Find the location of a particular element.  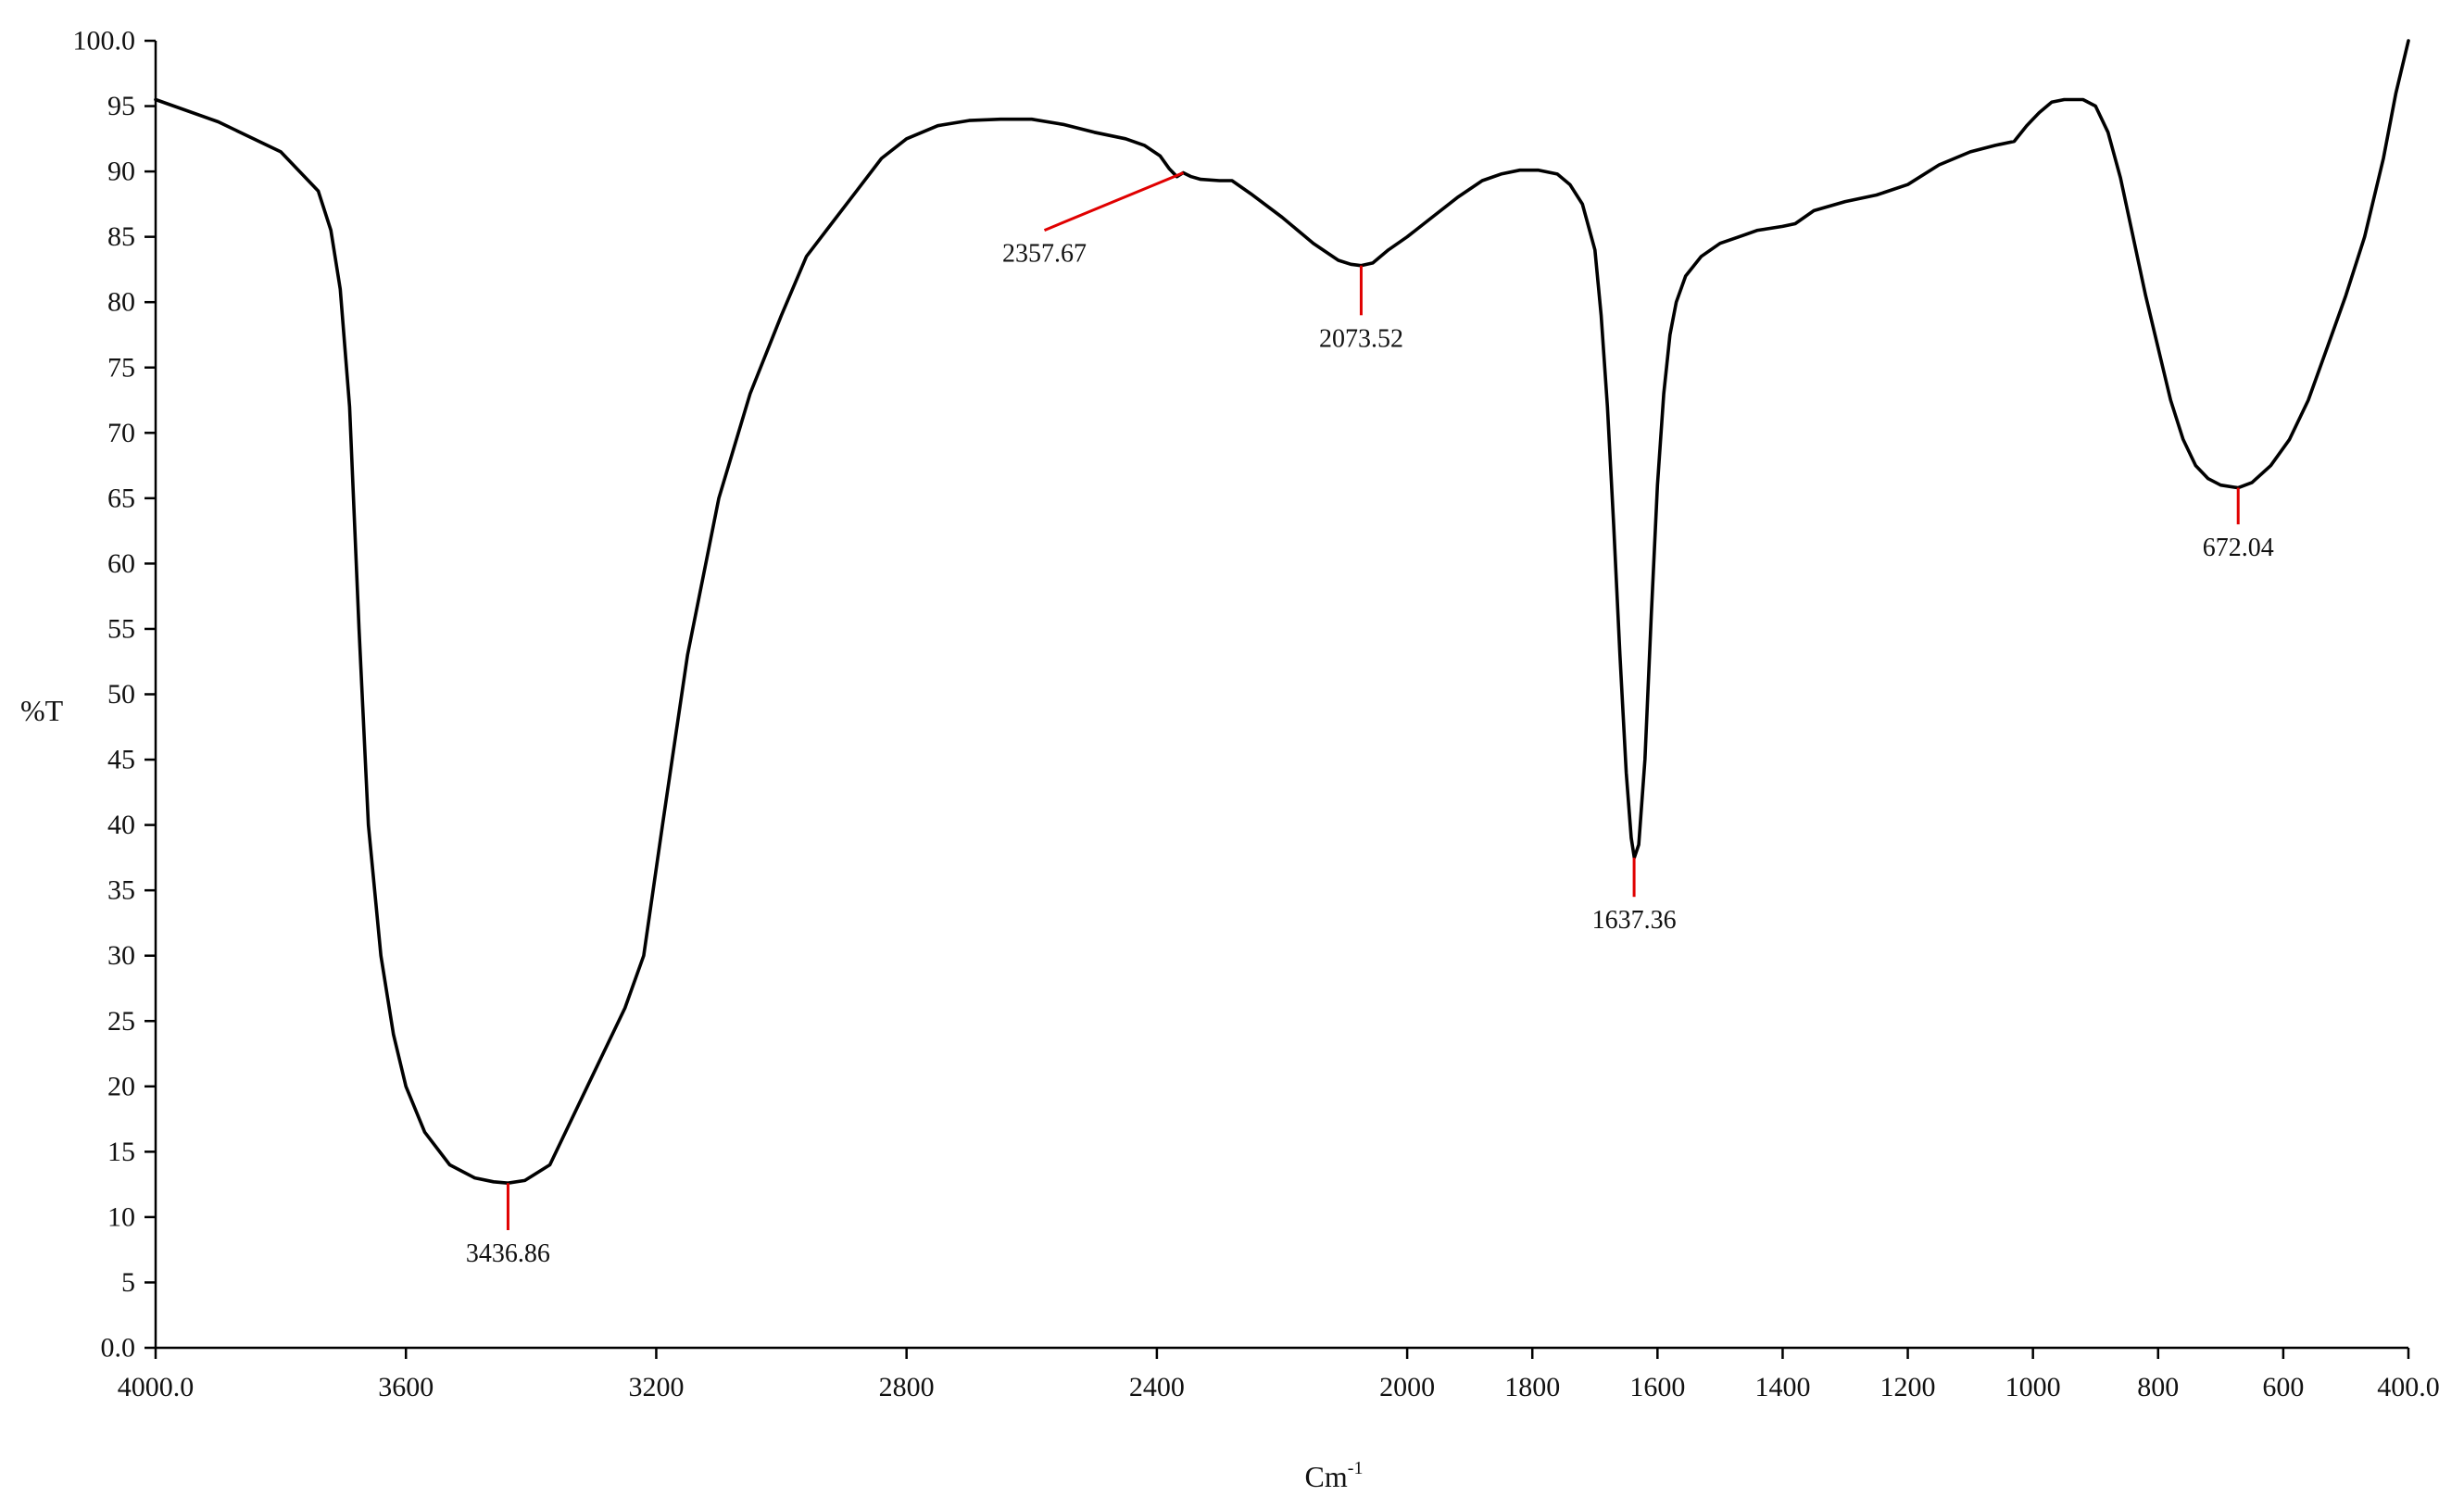

x-tick-label-0: 4000.0 is located at coordinates (157, 1387).